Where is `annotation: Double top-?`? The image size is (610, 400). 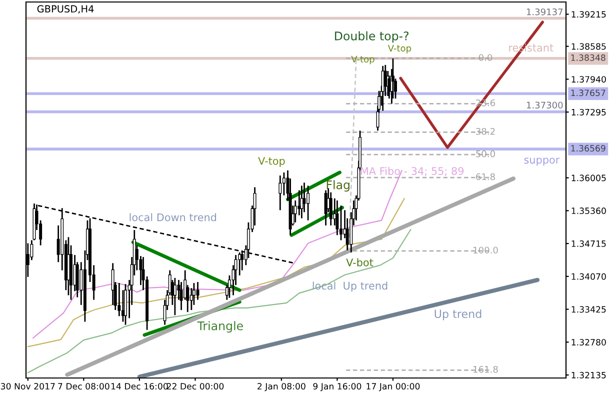
annotation: Double top-? is located at coordinates (372, 37).